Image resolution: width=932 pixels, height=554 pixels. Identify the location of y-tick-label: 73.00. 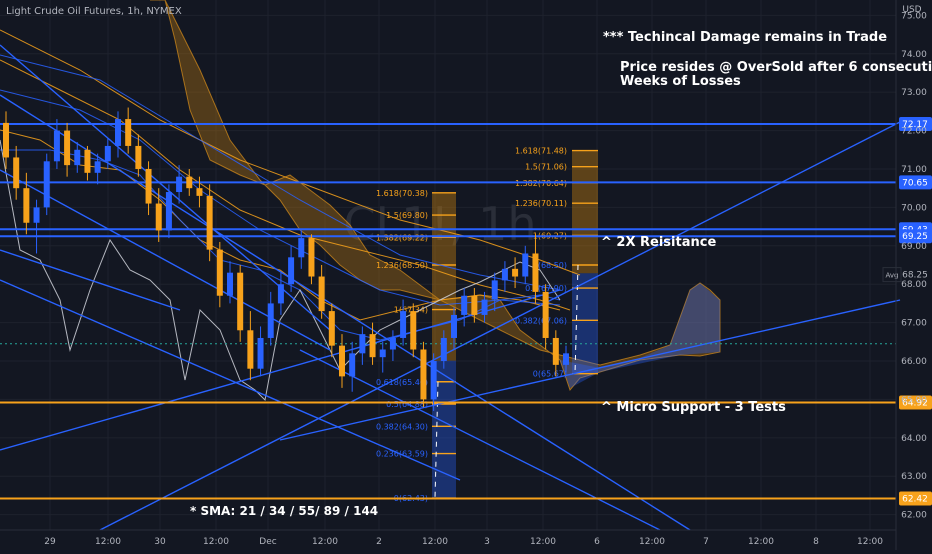
(914, 93).